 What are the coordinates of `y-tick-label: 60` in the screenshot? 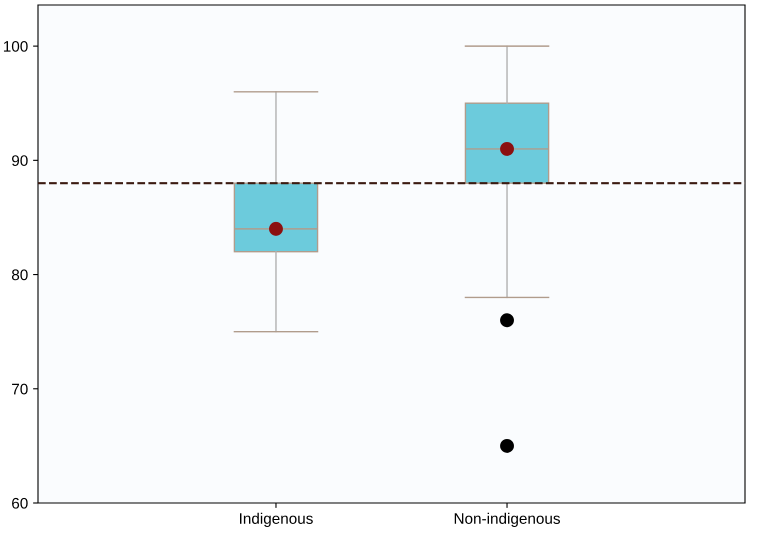 It's located at (20, 503).